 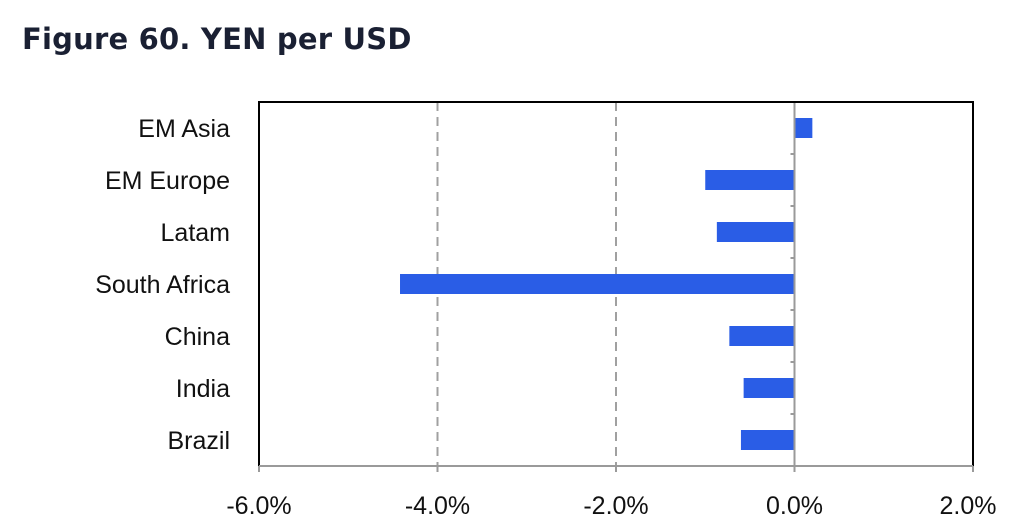 What do you see at coordinates (794, 506) in the screenshot?
I see `x-tick-label: 0.0%` at bounding box center [794, 506].